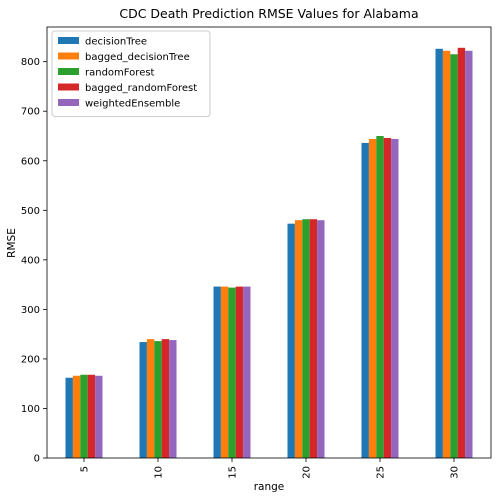  What do you see at coordinates (116, 42) in the screenshot?
I see `legend-label-decisionTree: decisionTree` at bounding box center [116, 42].